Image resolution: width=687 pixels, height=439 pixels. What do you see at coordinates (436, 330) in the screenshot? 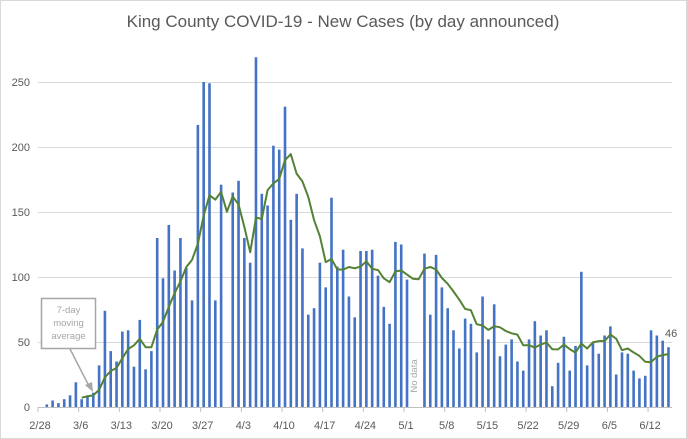
I see `bar-5/6` at bounding box center [436, 330].